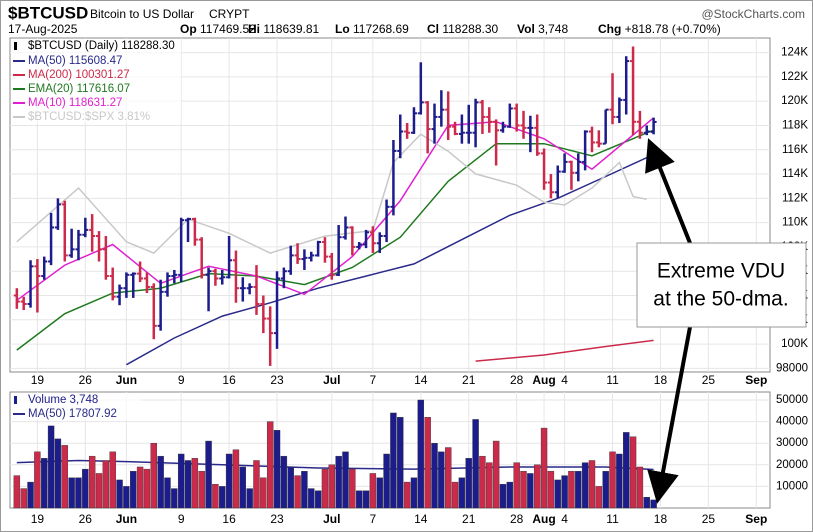  Describe the element at coordinates (188, 29) in the screenshot. I see `stat-label: Op` at that location.